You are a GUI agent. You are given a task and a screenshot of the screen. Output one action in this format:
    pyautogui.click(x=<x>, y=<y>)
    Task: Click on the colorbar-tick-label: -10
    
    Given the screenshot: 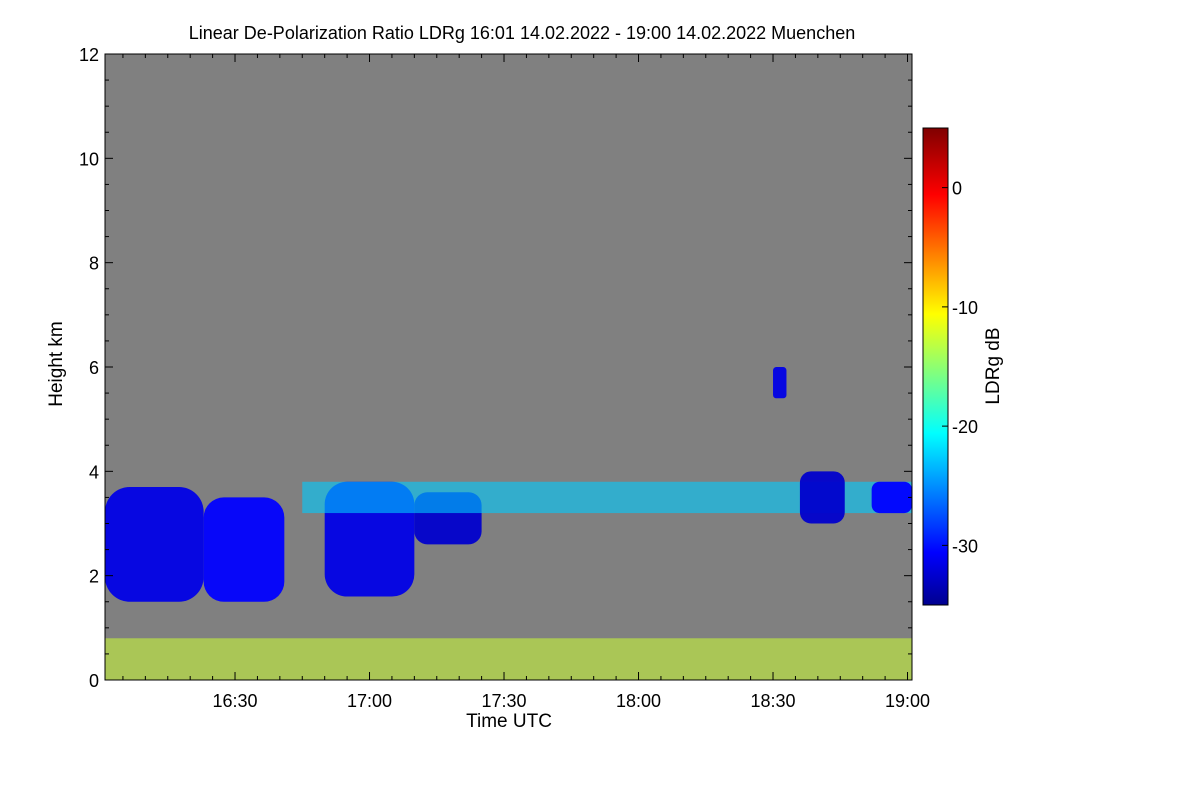 What is the action you would take?
    pyautogui.click(x=965, y=308)
    